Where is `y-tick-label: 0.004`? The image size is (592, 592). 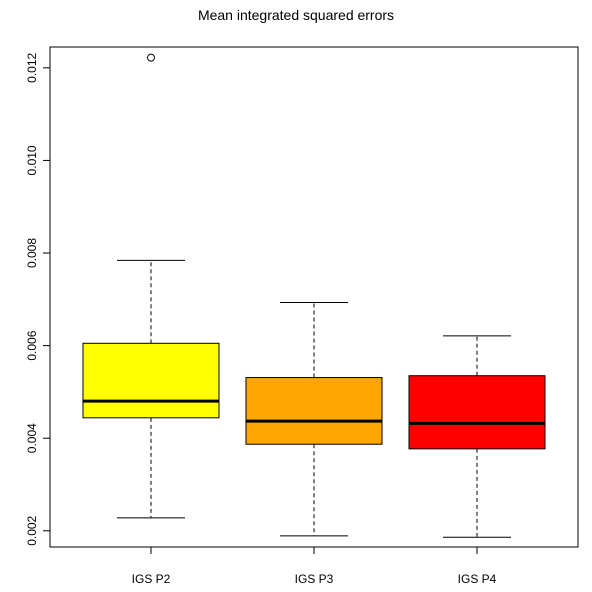
y-tick-label: 0.004 is located at coordinates (32, 438).